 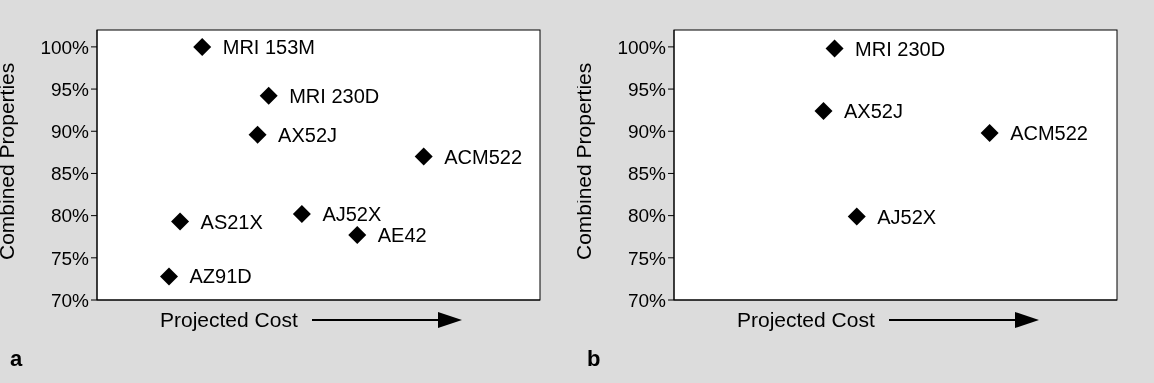 What do you see at coordinates (16, 359) in the screenshot?
I see `text: a` at bounding box center [16, 359].